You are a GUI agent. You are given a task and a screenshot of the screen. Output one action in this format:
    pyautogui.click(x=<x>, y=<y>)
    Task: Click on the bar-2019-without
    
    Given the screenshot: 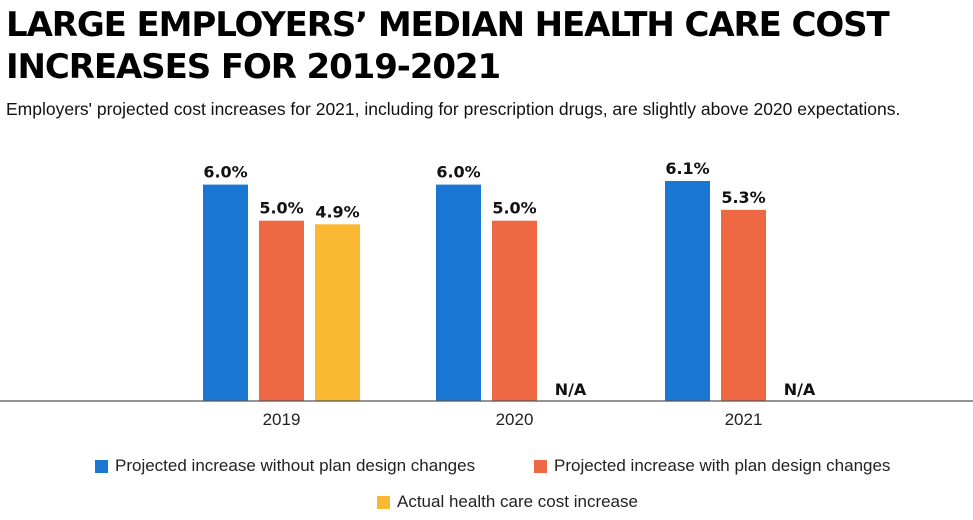 What is the action you would take?
    pyautogui.click(x=225, y=292)
    